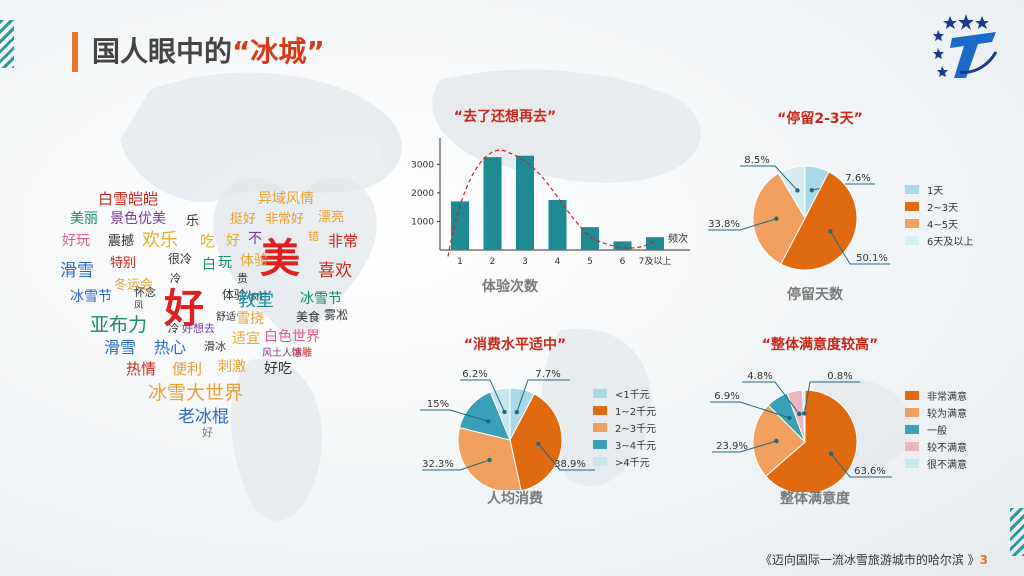 Image resolution: width=1024 pixels, height=576 pixels. I want to click on cloud-word: 白, so click(209, 265).